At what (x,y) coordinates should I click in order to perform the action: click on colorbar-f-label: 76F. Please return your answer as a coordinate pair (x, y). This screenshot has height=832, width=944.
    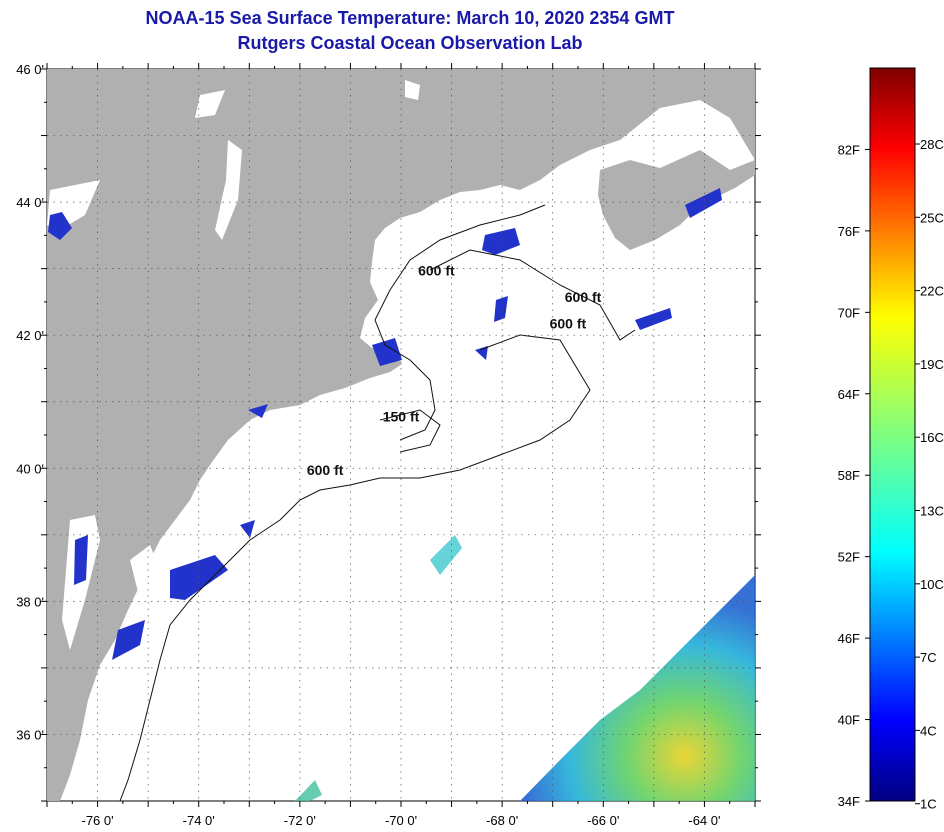
    Looking at the image, I should click on (849, 231).